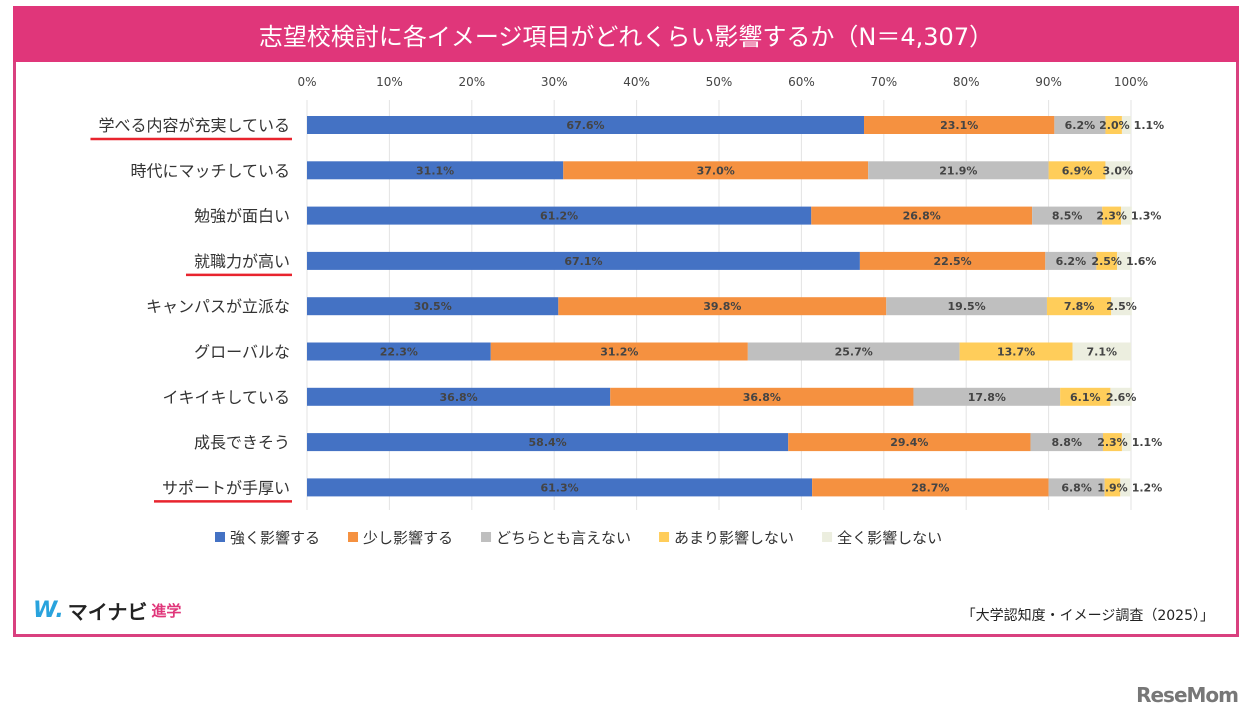  What do you see at coordinates (275, 538) in the screenshot?
I see `legend-label: 強く影響する` at bounding box center [275, 538].